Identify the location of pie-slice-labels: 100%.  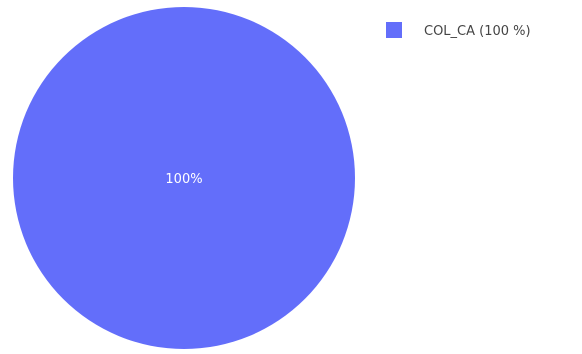
(183, 179).